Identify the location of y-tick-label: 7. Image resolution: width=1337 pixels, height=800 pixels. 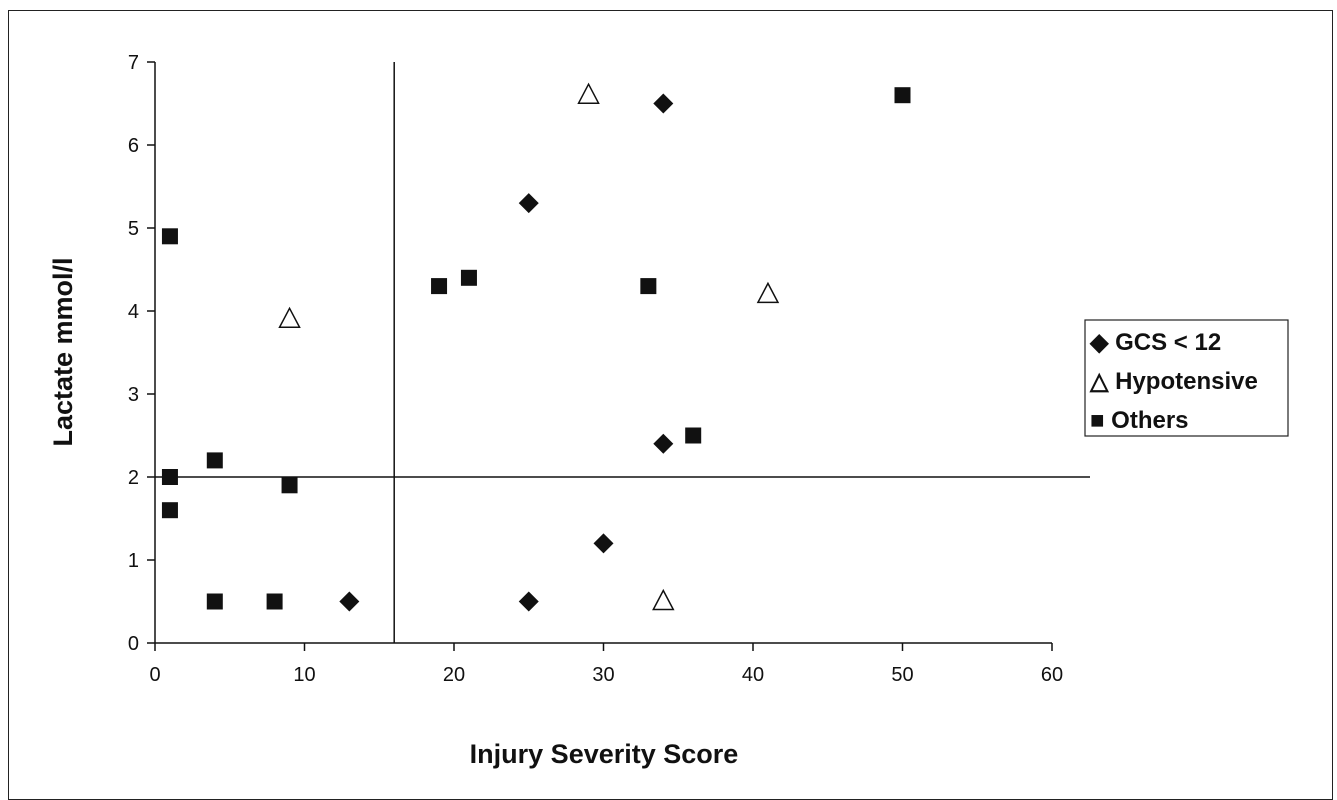
(133, 63).